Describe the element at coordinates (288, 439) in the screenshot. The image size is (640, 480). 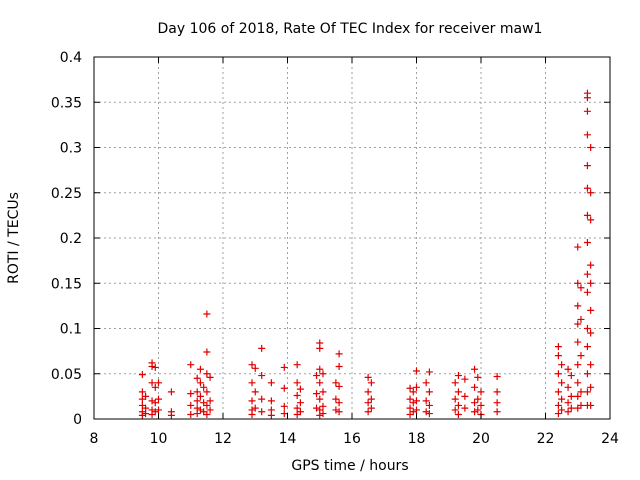
I see `x-tick-label: 14` at that location.